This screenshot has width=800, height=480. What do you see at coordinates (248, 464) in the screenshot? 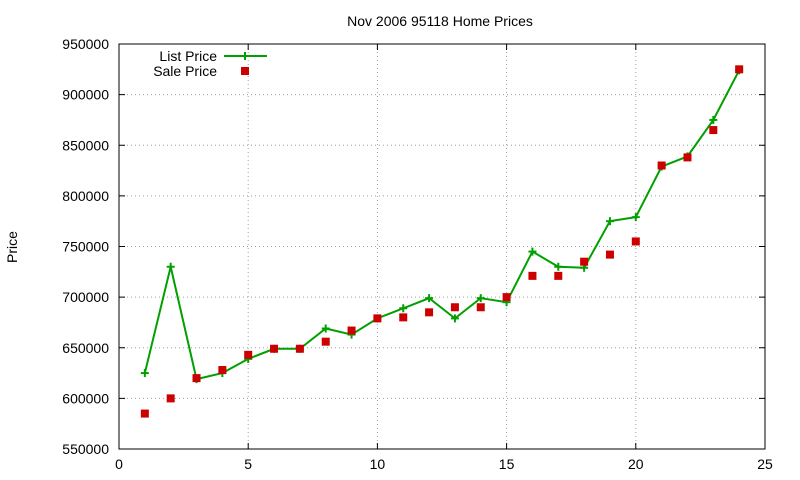
I see `x-tick-label: 5` at bounding box center [248, 464].